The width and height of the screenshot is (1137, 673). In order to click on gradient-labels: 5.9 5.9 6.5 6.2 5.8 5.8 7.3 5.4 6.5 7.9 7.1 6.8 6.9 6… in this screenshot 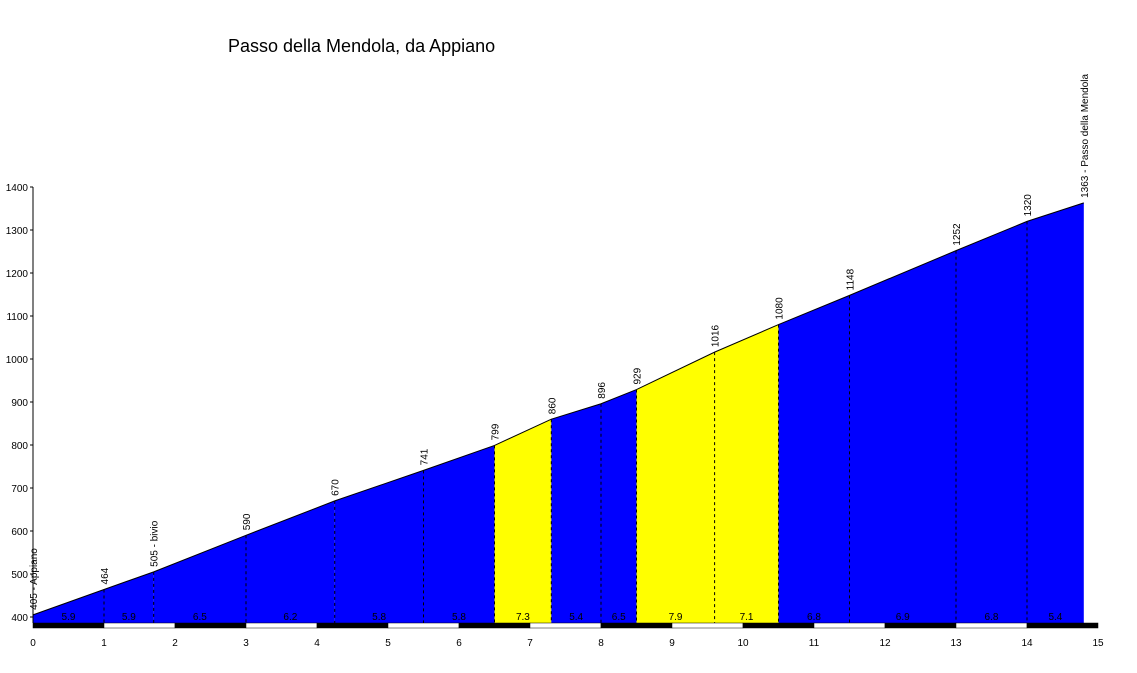, I will do `click(562, 617)`.